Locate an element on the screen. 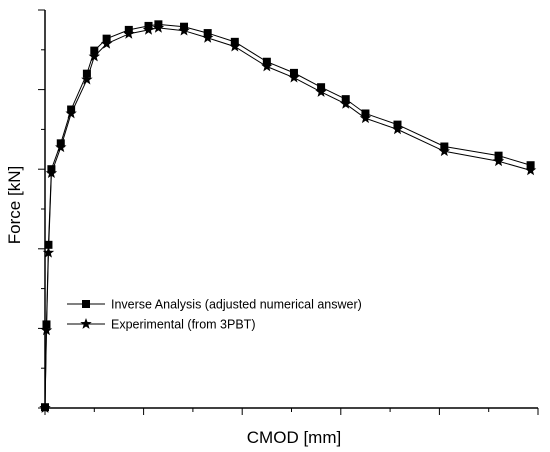  x-axis-title: CMOD [mm] is located at coordinates (294, 437).